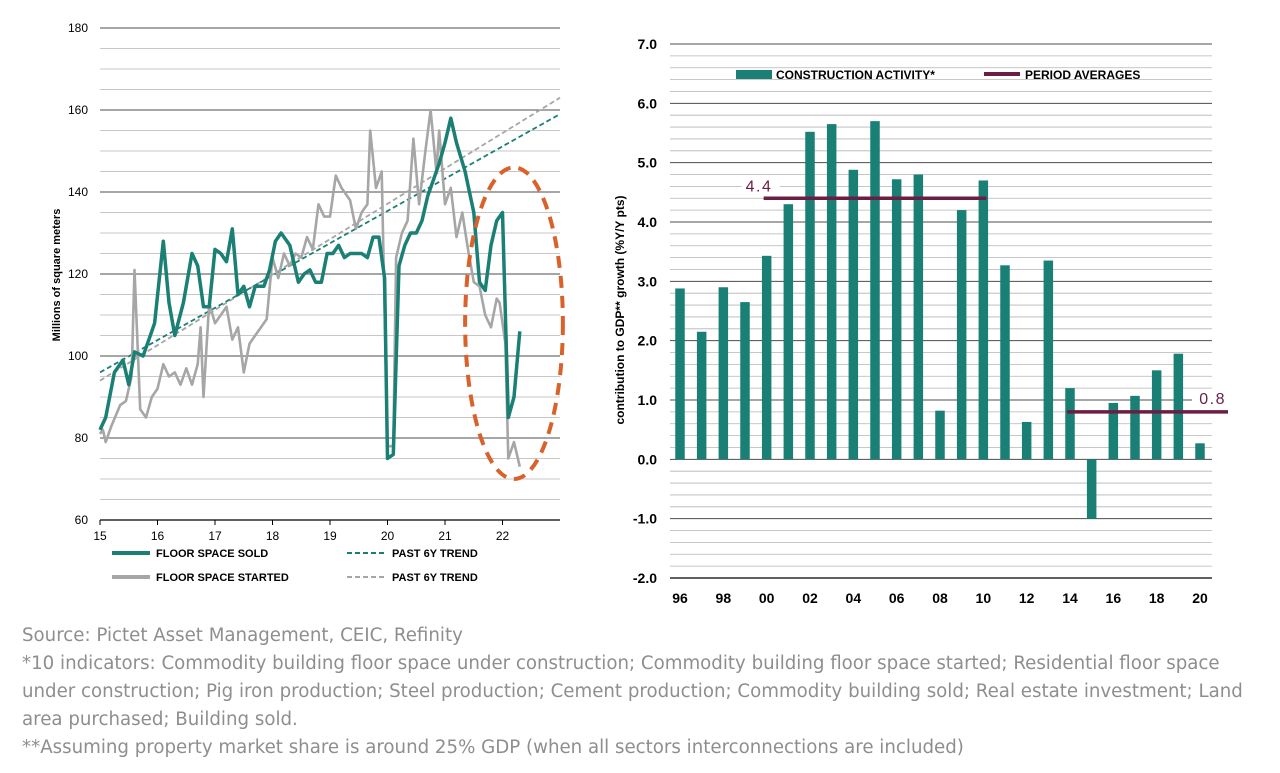 This screenshot has height=773, width=1280. I want to click on x-tick-label: 04, so click(854, 598).